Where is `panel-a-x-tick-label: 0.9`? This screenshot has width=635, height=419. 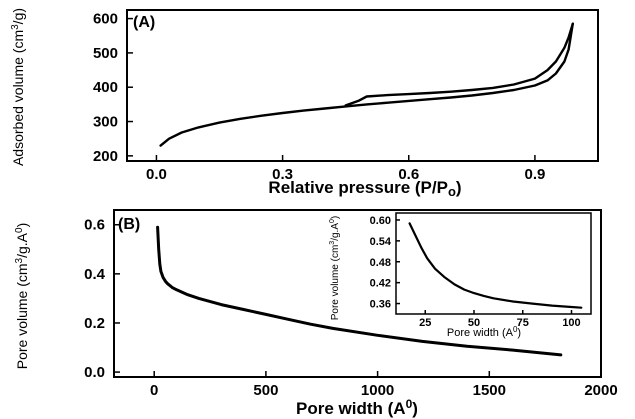 panel-a-x-tick-label: 0.9 is located at coordinates (534, 174).